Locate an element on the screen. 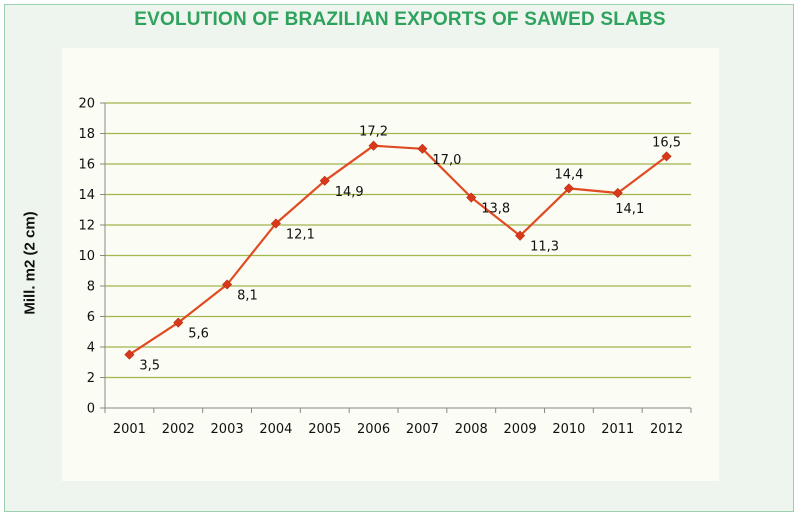 This screenshot has height=516, width=800. x-tick-label: 2006 is located at coordinates (373, 429).